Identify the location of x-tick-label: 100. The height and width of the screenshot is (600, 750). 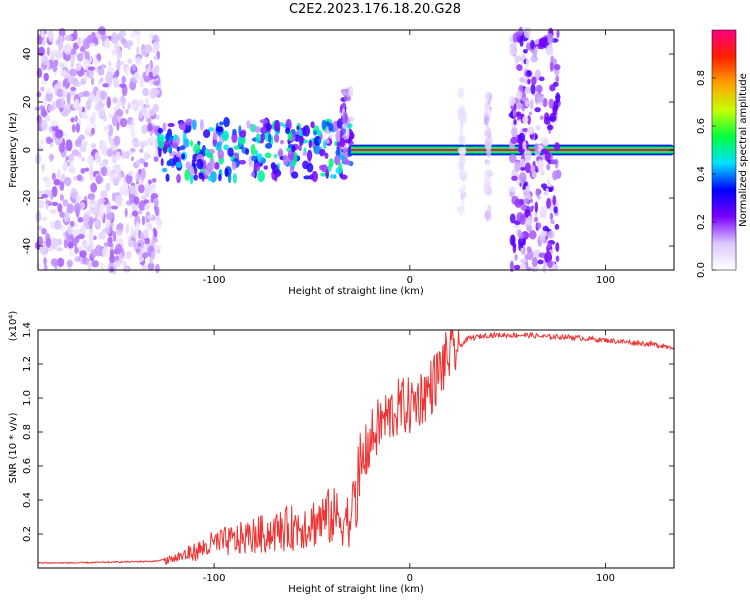
(605, 280).